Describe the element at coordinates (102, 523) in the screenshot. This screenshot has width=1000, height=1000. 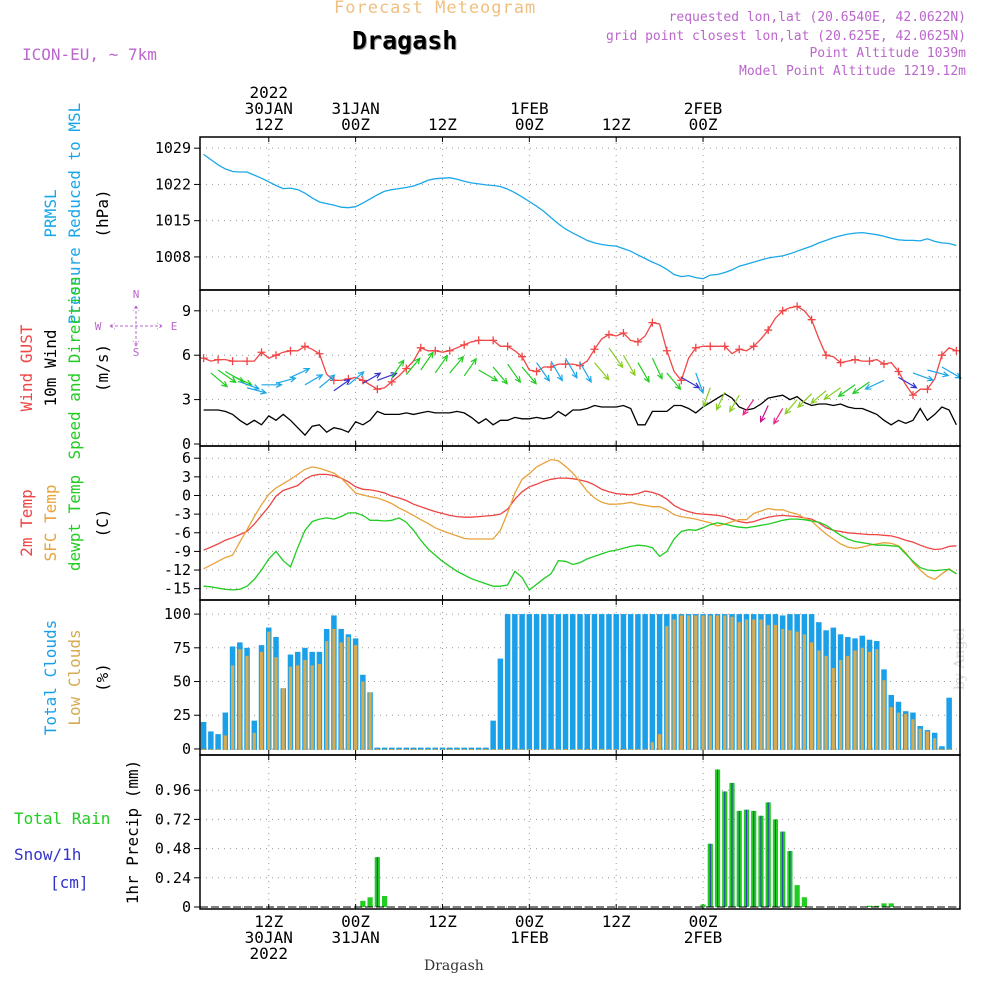
I see `panel-label: (C)` at that location.